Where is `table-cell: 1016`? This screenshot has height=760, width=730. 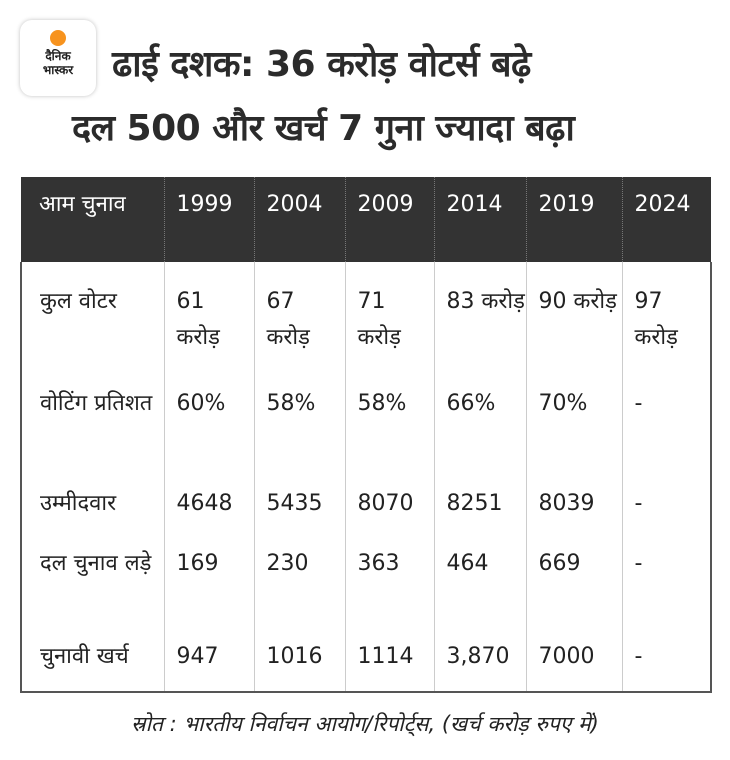
table-cell: 1016 is located at coordinates (299, 659).